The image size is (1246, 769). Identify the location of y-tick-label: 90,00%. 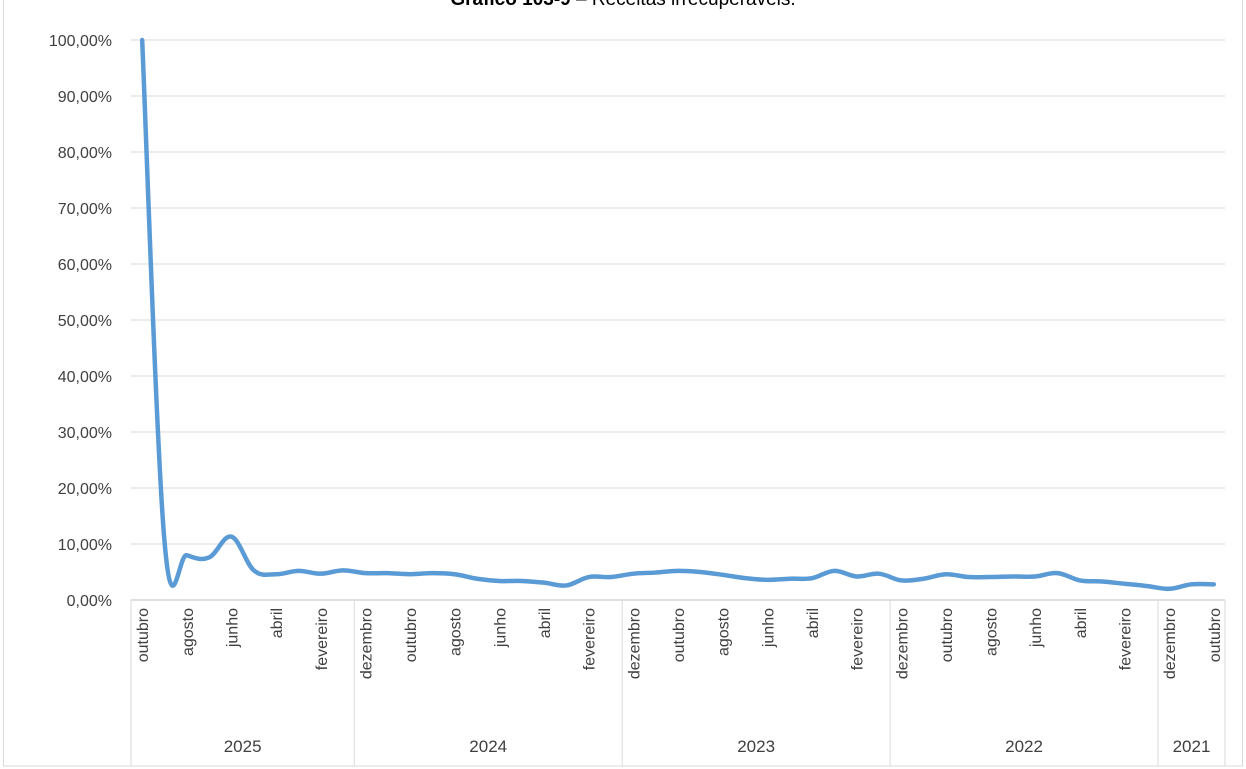
(85, 97).